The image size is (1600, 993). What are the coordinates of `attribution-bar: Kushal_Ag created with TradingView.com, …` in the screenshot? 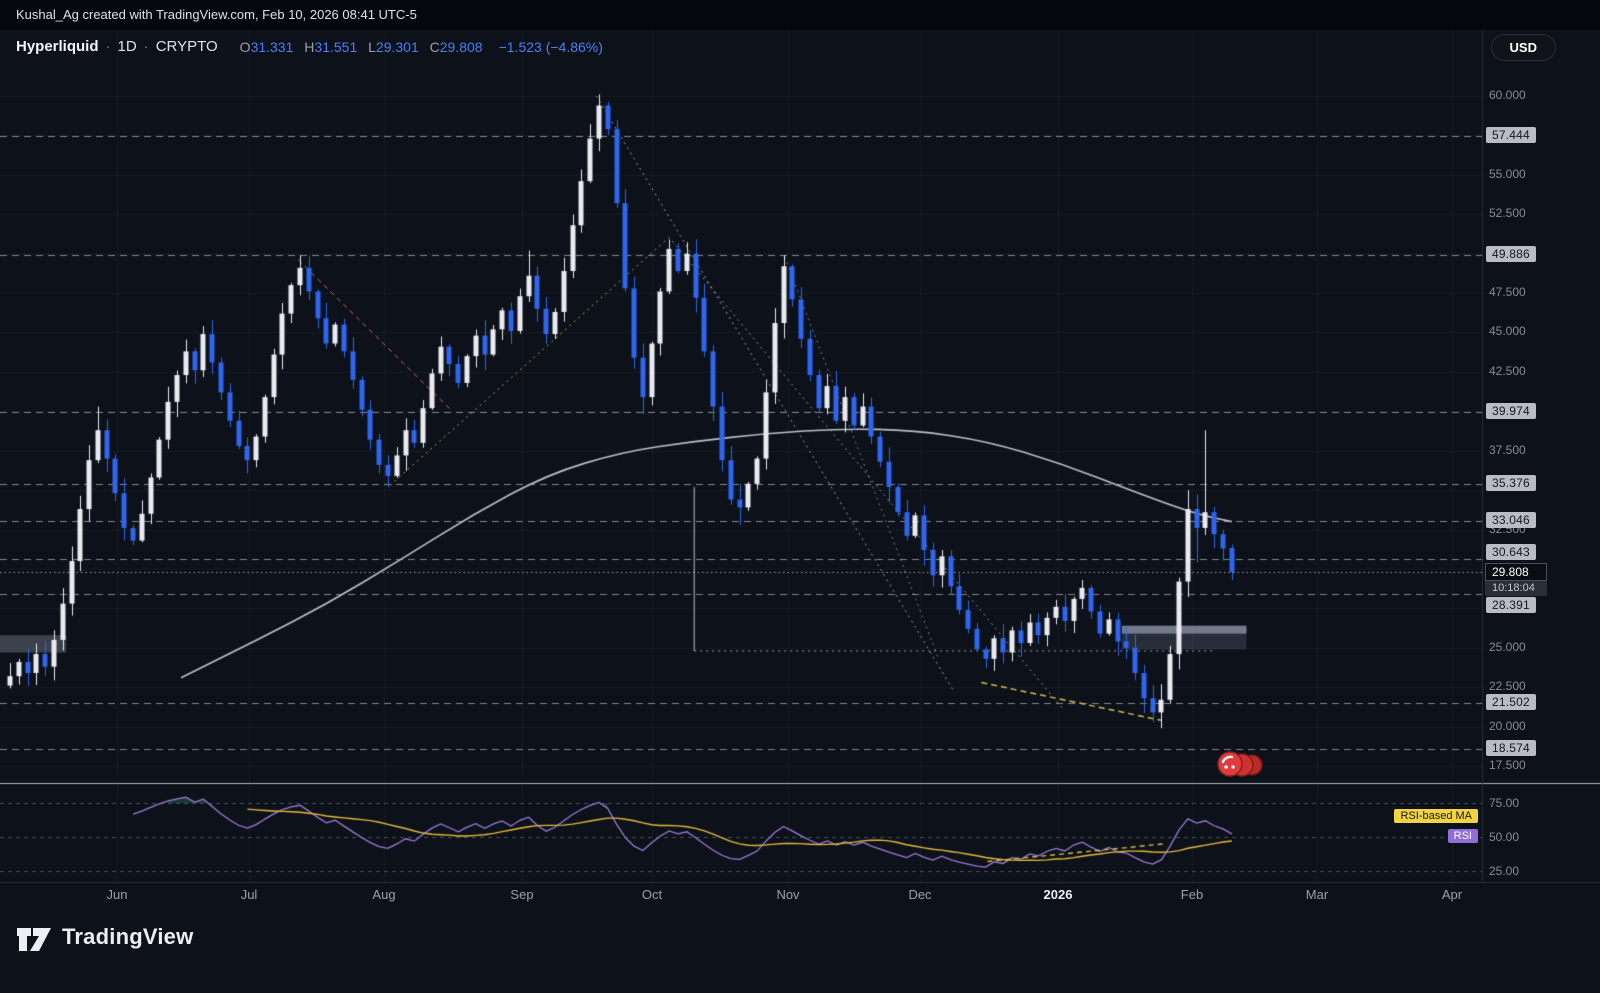 It's located at (800, 15).